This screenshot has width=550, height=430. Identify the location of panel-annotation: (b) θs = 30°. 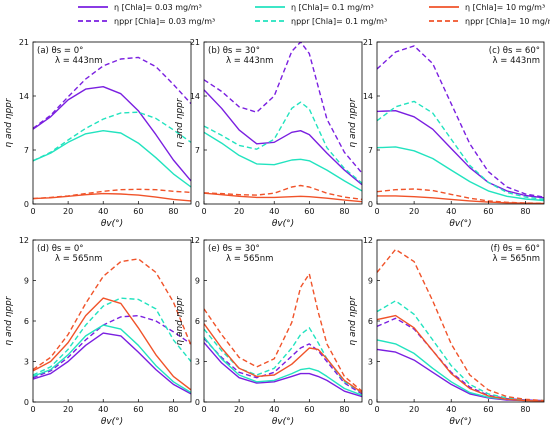
(234, 51).